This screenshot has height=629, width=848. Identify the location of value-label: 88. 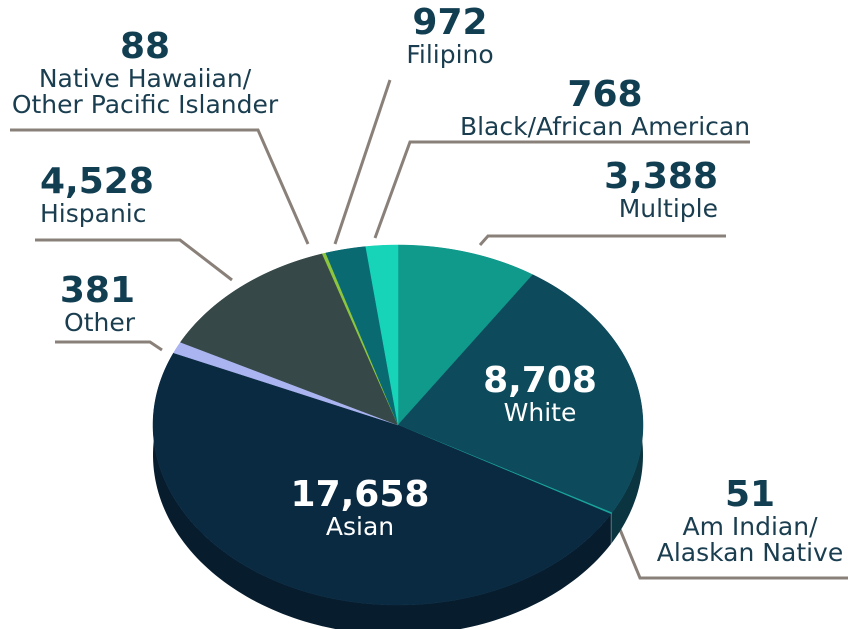
(145, 46).